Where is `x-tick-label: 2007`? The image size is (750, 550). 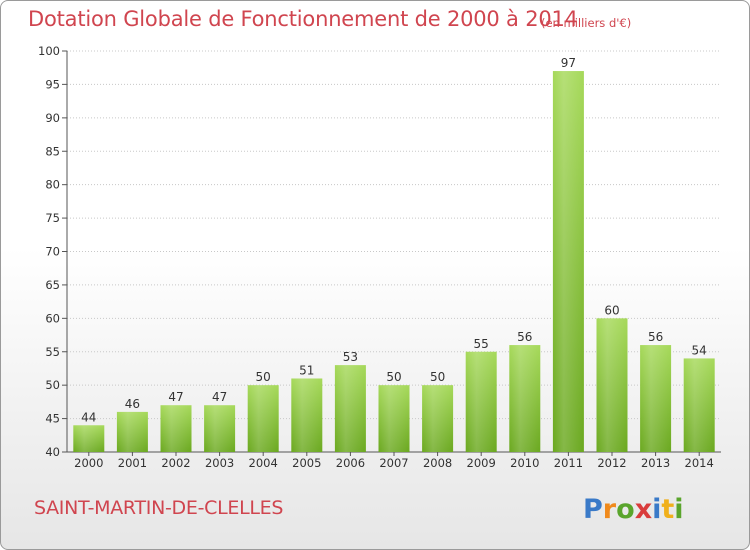 x-tick-label: 2007 is located at coordinates (393, 463).